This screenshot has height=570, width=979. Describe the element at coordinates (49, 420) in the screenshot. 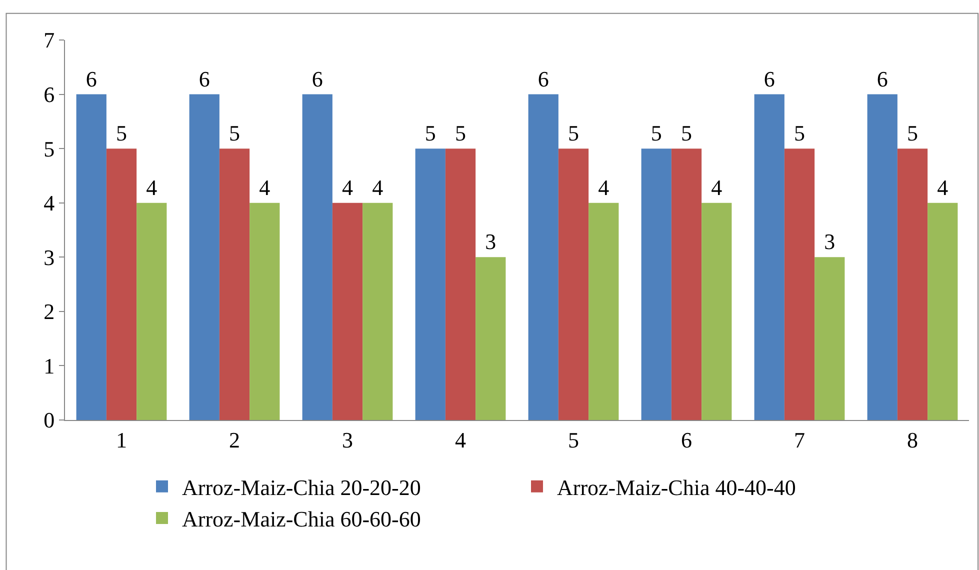

I see `y-tick-label: 0` at that location.